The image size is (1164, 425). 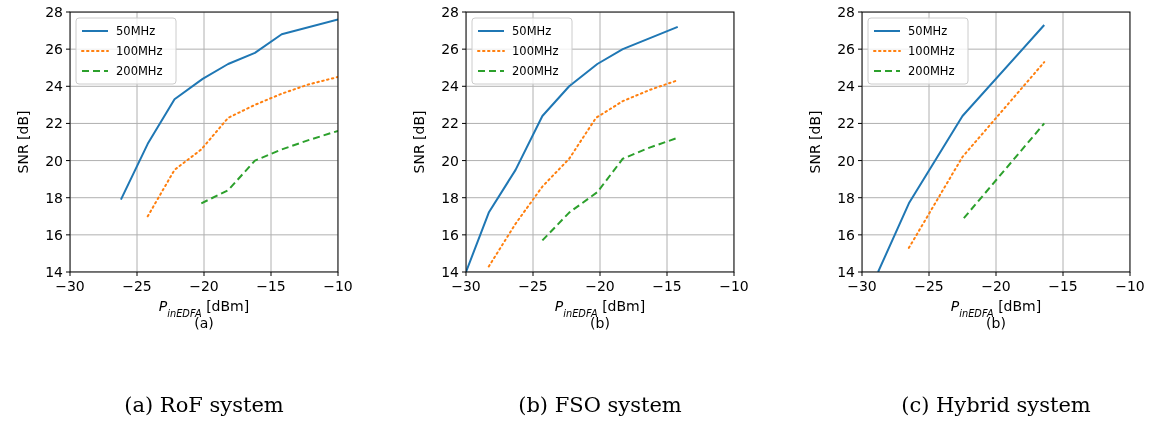 What do you see at coordinates (204, 405) in the screenshot?
I see `text: (a) RoF system` at bounding box center [204, 405].